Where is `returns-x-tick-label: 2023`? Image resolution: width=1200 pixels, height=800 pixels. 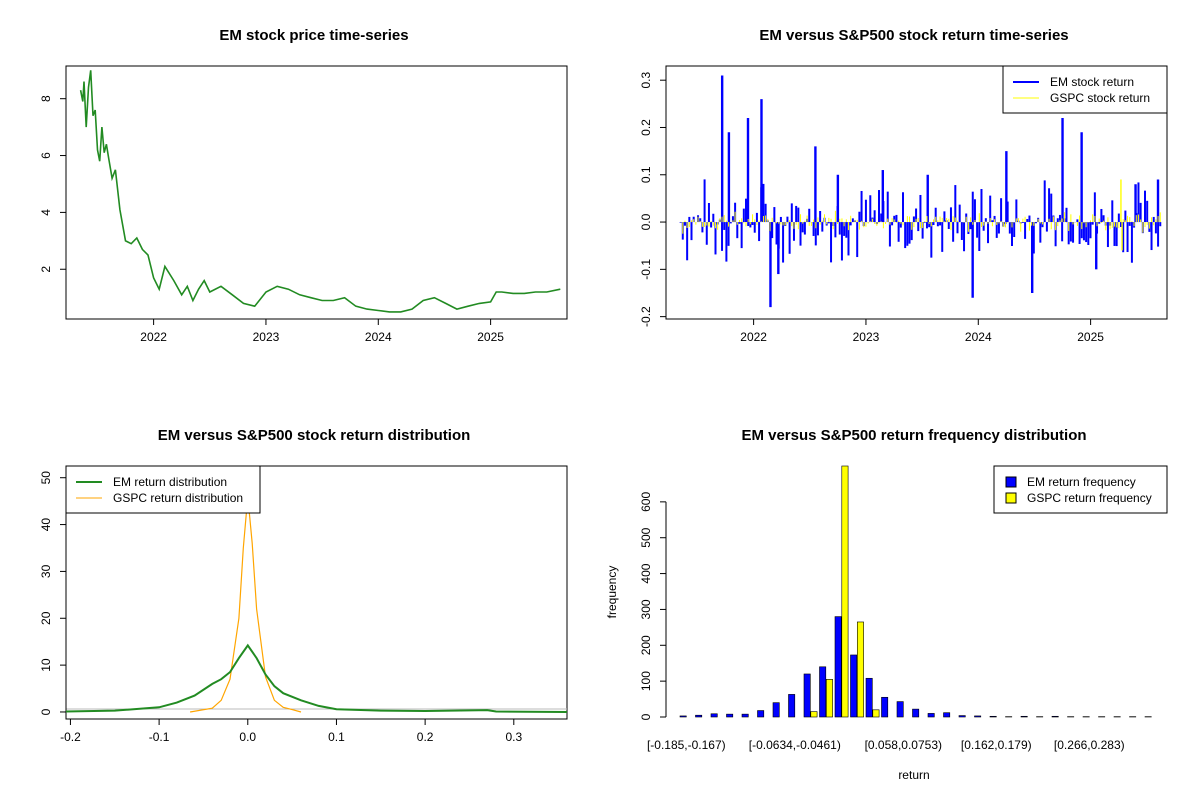 returns-x-tick-label: 2023 is located at coordinates (866, 337).